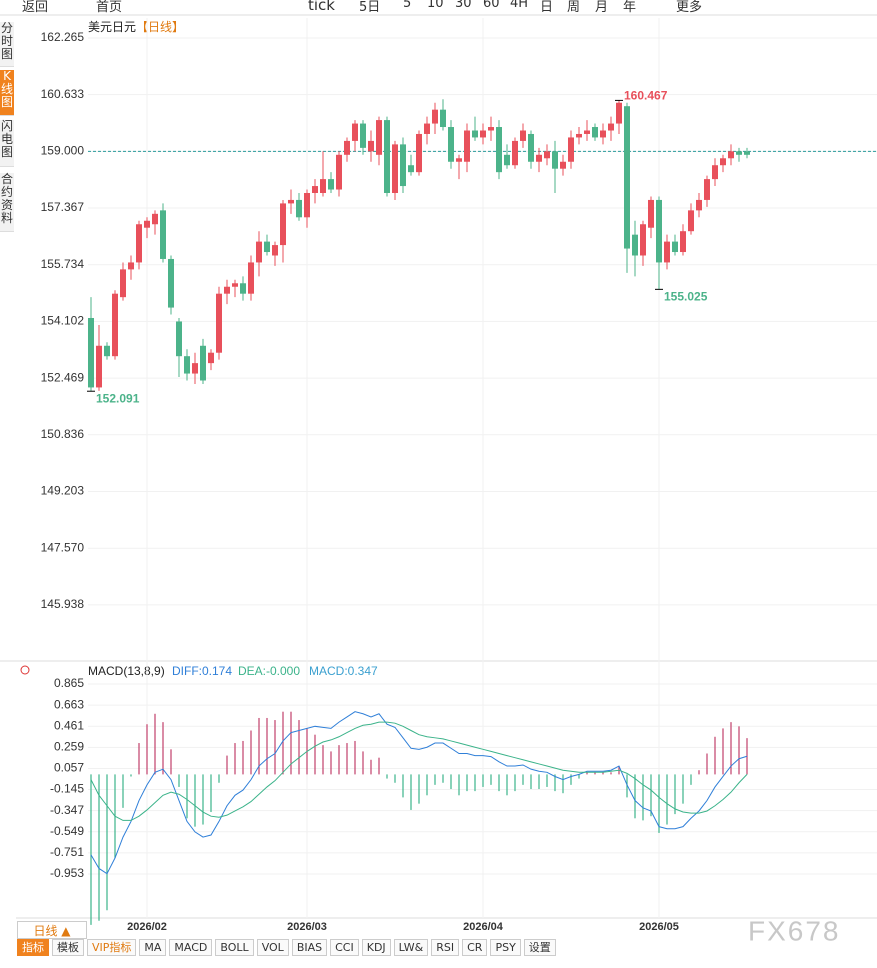 This screenshot has width=877, height=968. What do you see at coordinates (272, 947) in the screenshot?
I see `indicator-tab: VOL` at bounding box center [272, 947].